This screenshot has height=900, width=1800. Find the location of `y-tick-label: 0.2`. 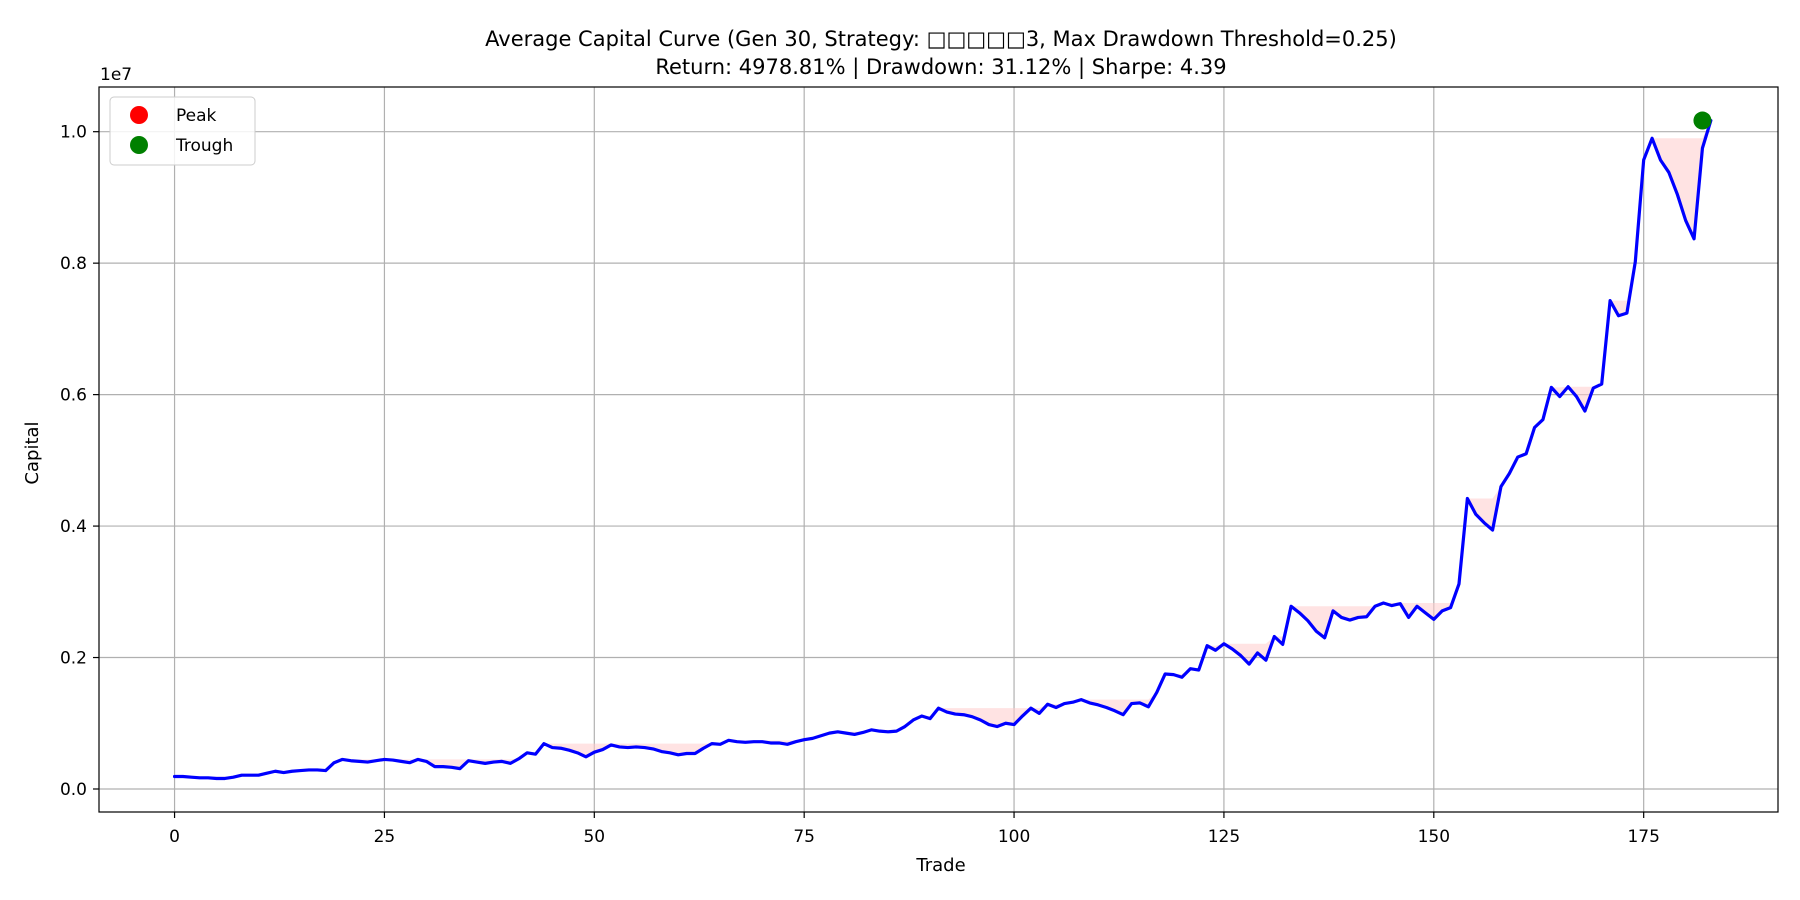

y-tick-label: 0.2 is located at coordinates (73, 659).